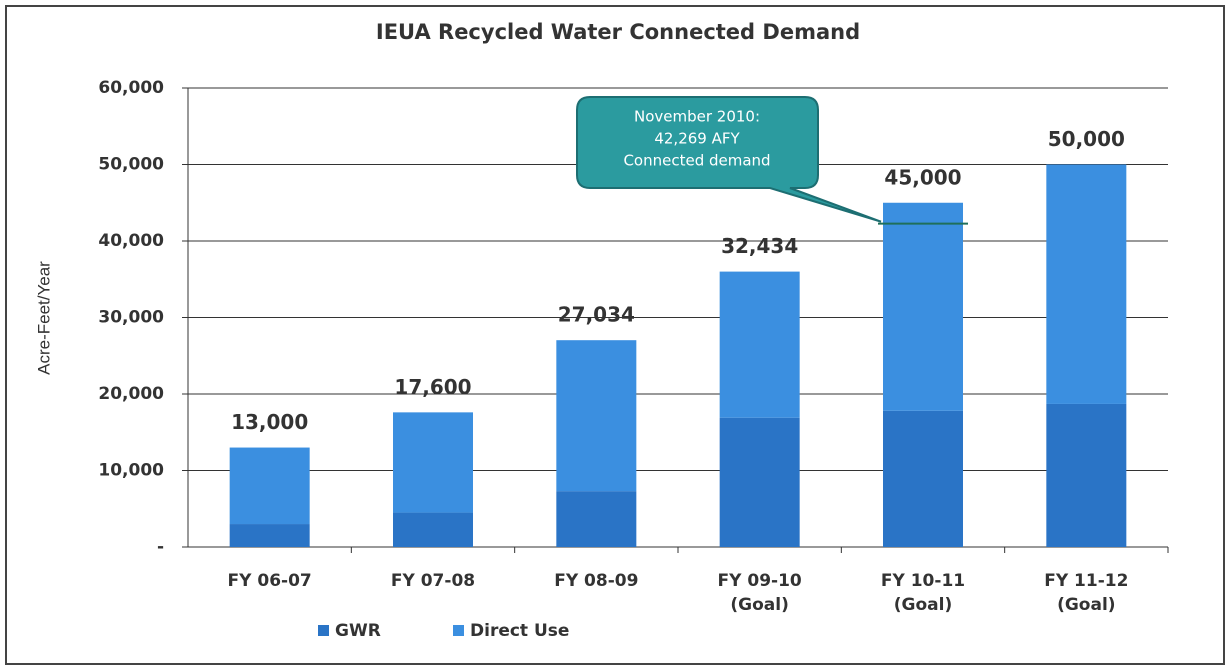  Describe the element at coordinates (618, 32) in the screenshot. I see `chart-title: IEUA Recycled Water Connected Demand` at that location.